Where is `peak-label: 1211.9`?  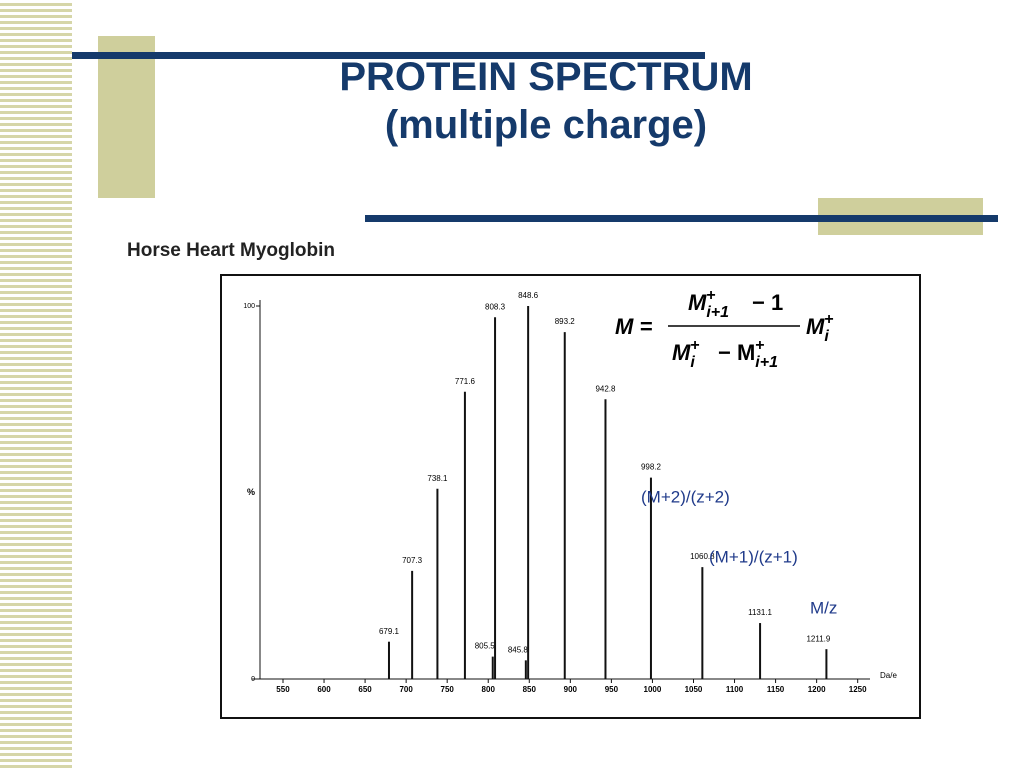
peak-label: 1211.9 is located at coordinates (818, 638).